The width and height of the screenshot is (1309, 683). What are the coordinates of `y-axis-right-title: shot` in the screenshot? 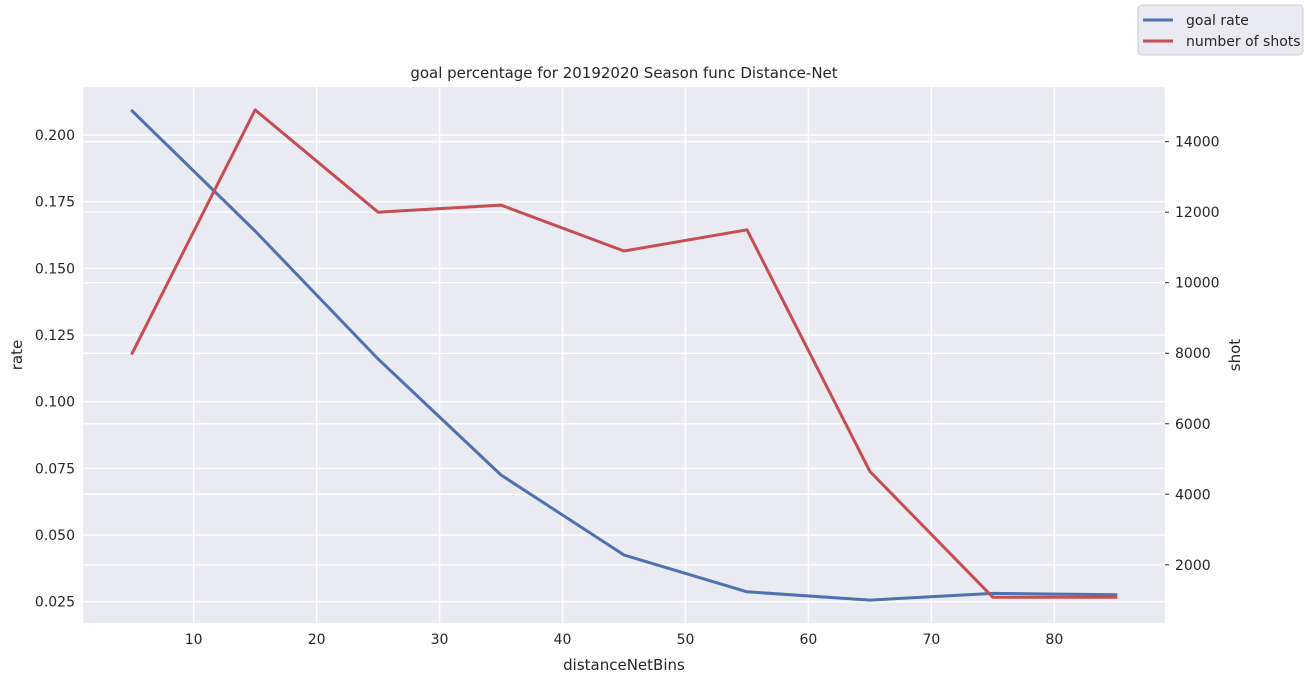 It's located at (1235, 355).